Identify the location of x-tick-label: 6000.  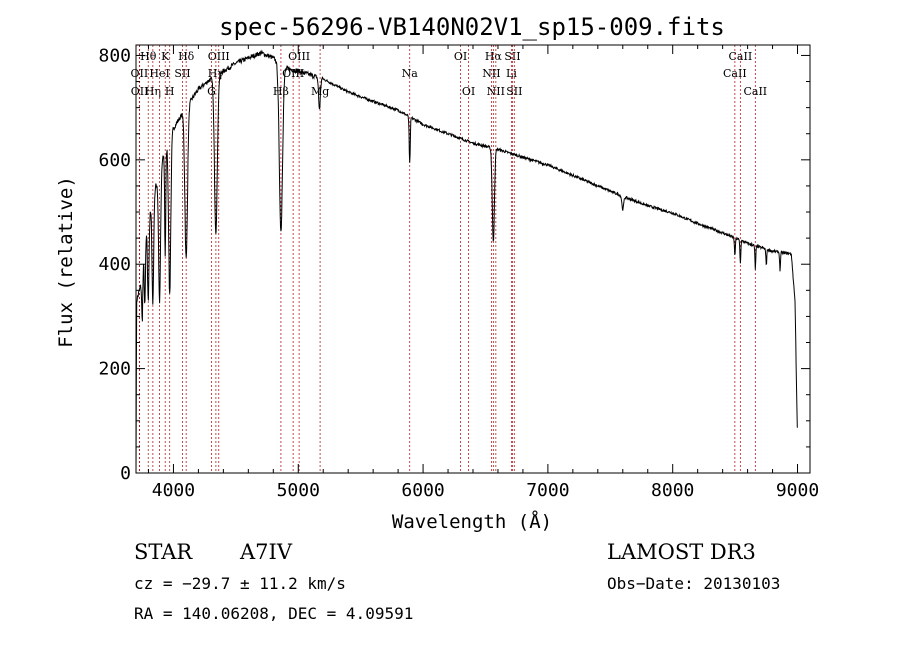
(422, 490).